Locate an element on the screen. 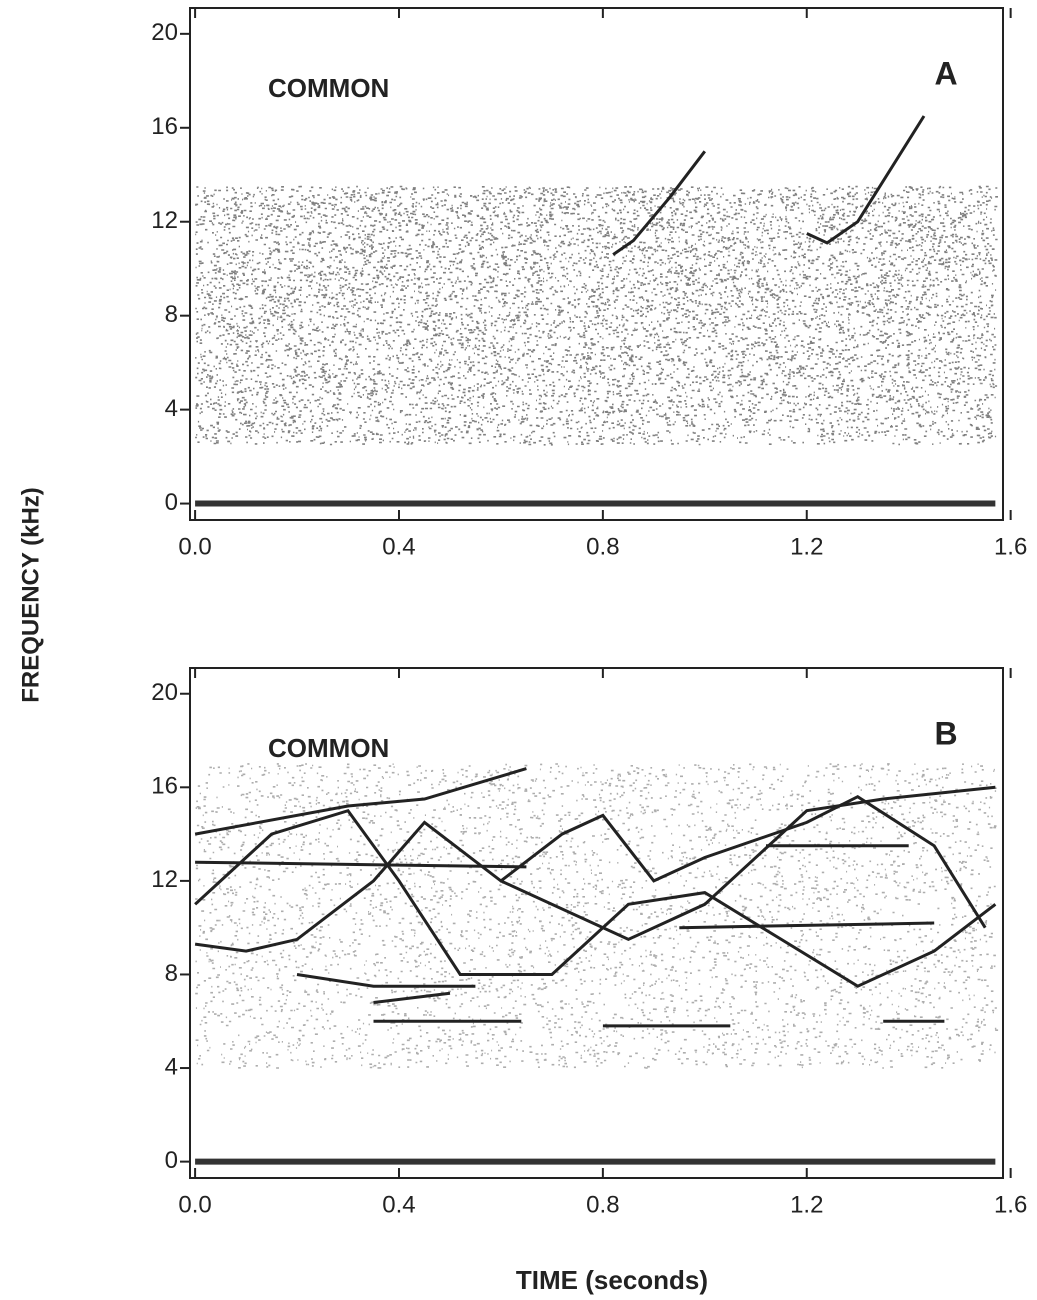 This screenshot has width=1037, height=1300. panel-label: B is located at coordinates (945, 733).